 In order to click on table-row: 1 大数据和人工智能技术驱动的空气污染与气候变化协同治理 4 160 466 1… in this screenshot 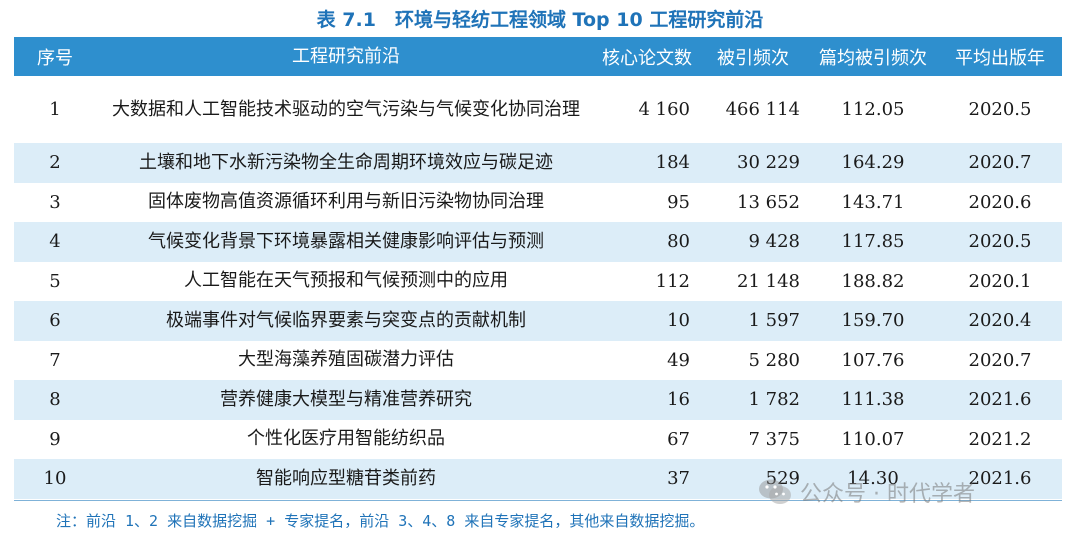, I will do `click(538, 109)`.